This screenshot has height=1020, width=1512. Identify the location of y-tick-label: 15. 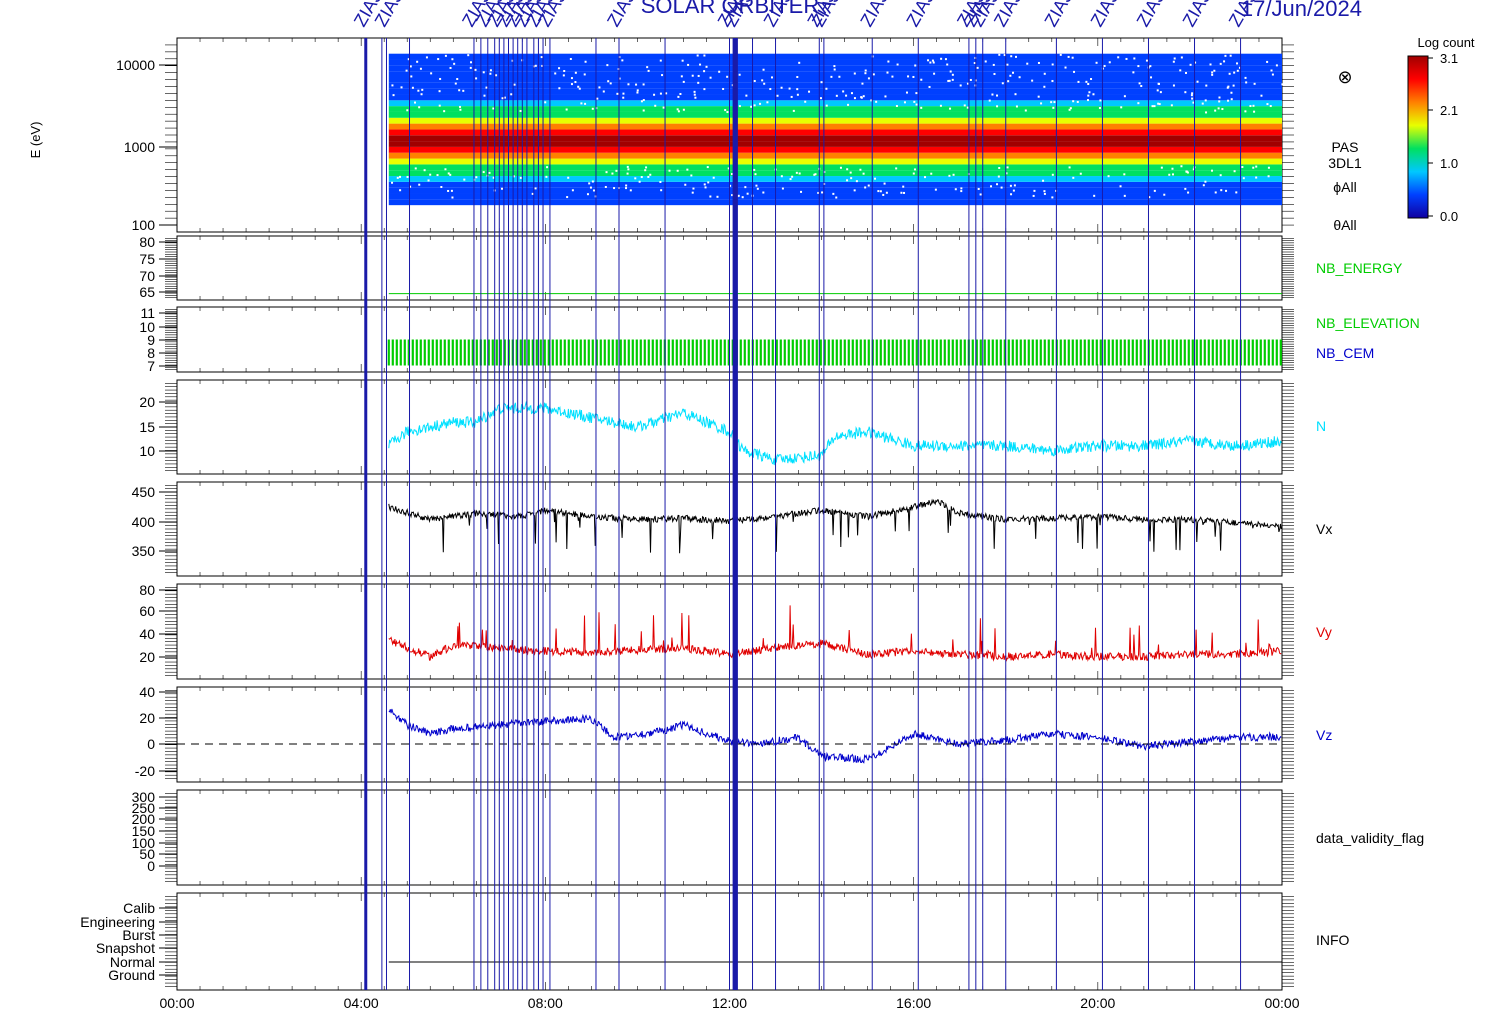
(147, 427).